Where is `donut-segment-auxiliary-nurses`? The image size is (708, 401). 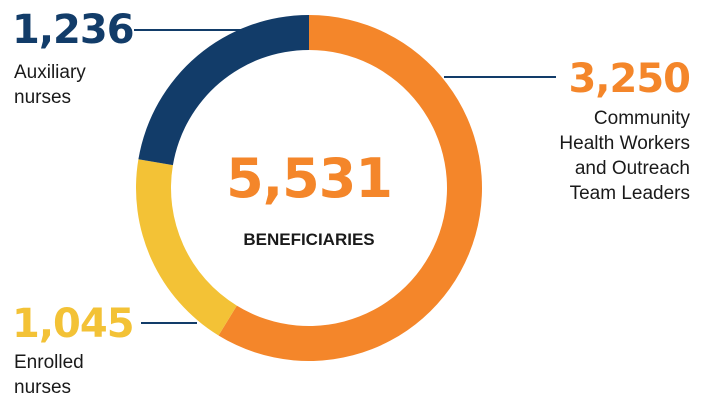 donut-segment-auxiliary-nurses is located at coordinates (223, 90).